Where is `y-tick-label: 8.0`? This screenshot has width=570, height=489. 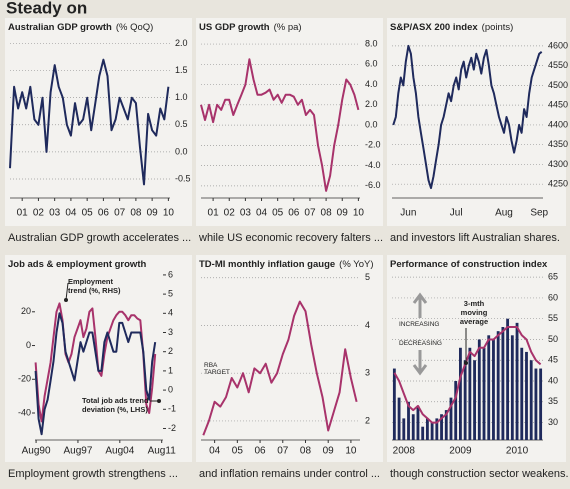
y-tick-label: 8.0 is located at coordinates (371, 43).